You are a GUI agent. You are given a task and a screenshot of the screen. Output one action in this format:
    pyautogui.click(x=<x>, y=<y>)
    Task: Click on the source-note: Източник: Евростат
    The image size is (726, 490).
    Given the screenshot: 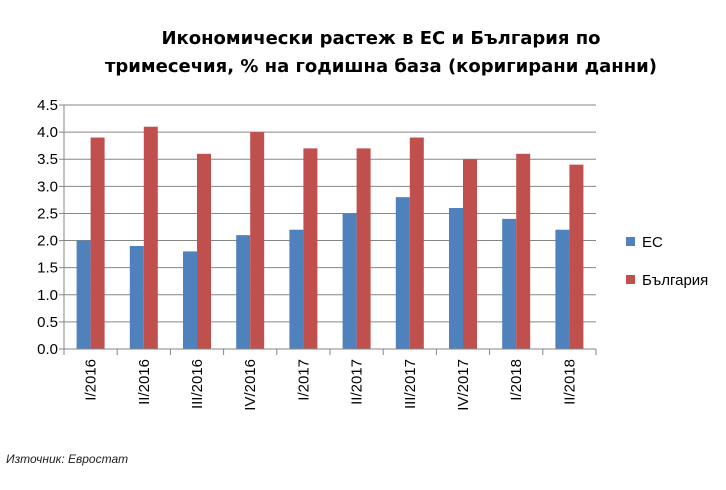 What is the action you would take?
    pyautogui.click(x=67, y=459)
    